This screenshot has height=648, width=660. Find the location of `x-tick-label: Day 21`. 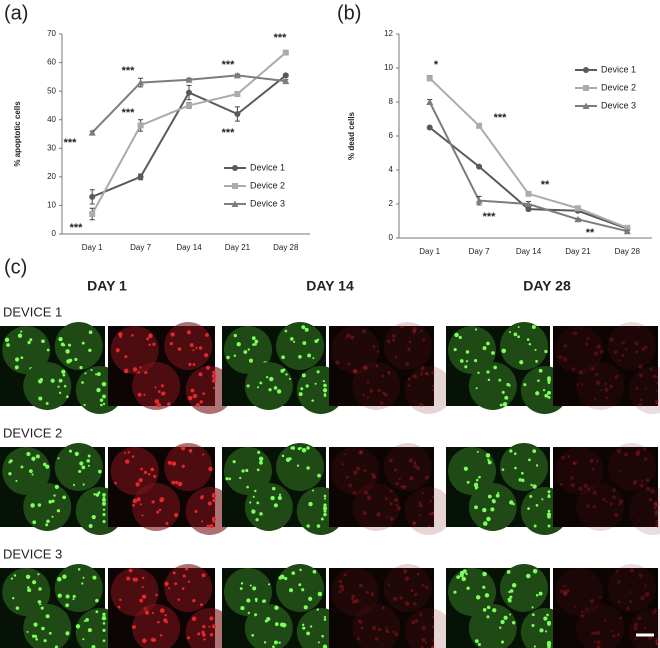

x-tick-label: Day 21 is located at coordinates (578, 251).